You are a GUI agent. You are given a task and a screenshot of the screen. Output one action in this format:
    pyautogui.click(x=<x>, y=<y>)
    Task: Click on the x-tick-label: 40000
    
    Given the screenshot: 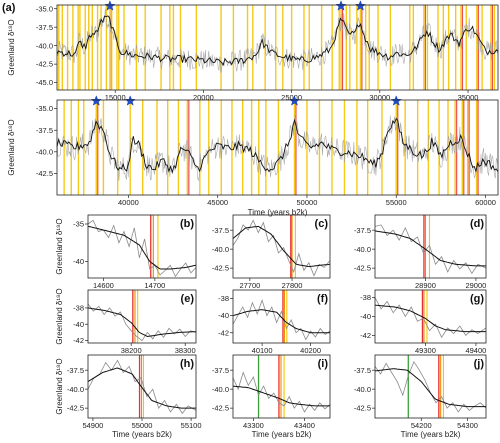 What is the action you would take?
    pyautogui.click(x=128, y=202)
    